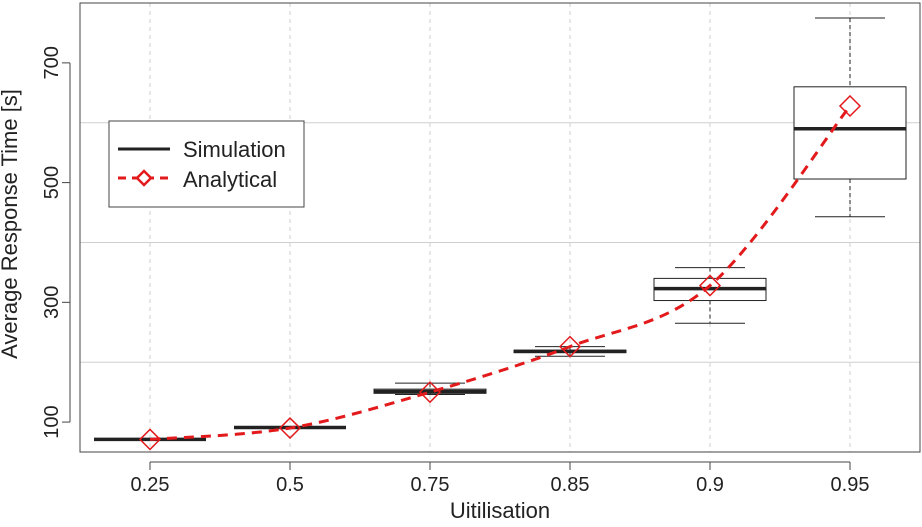 This screenshot has height=527, width=922. I want to click on analytical-point-0.75, so click(430, 392).